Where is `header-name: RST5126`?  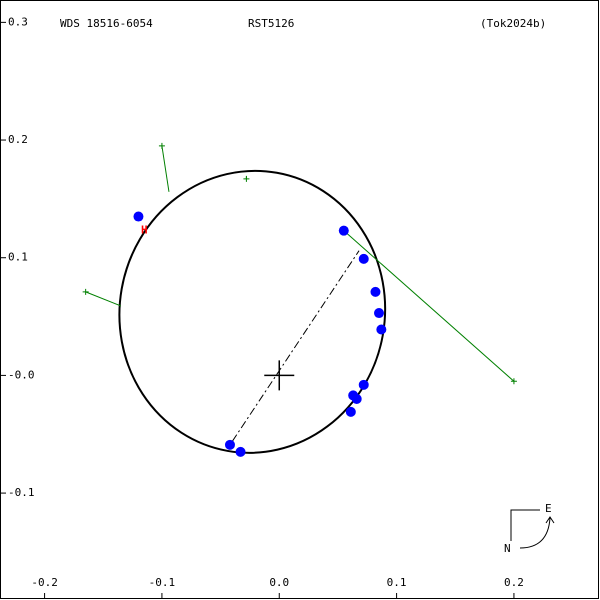
header-name: RST5126 is located at coordinates (271, 23).